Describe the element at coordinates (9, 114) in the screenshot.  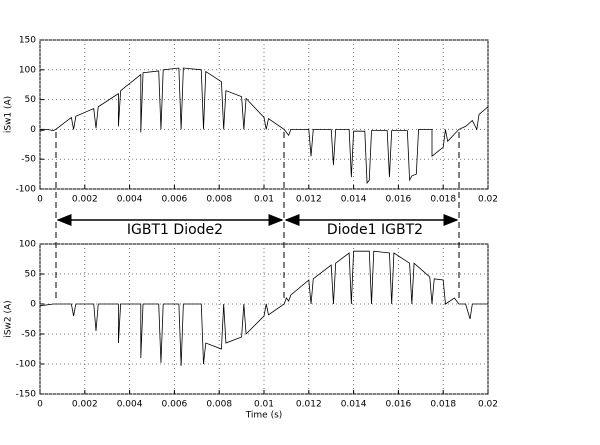
I see `y-axis-label: iSw1 (A)` at that location.